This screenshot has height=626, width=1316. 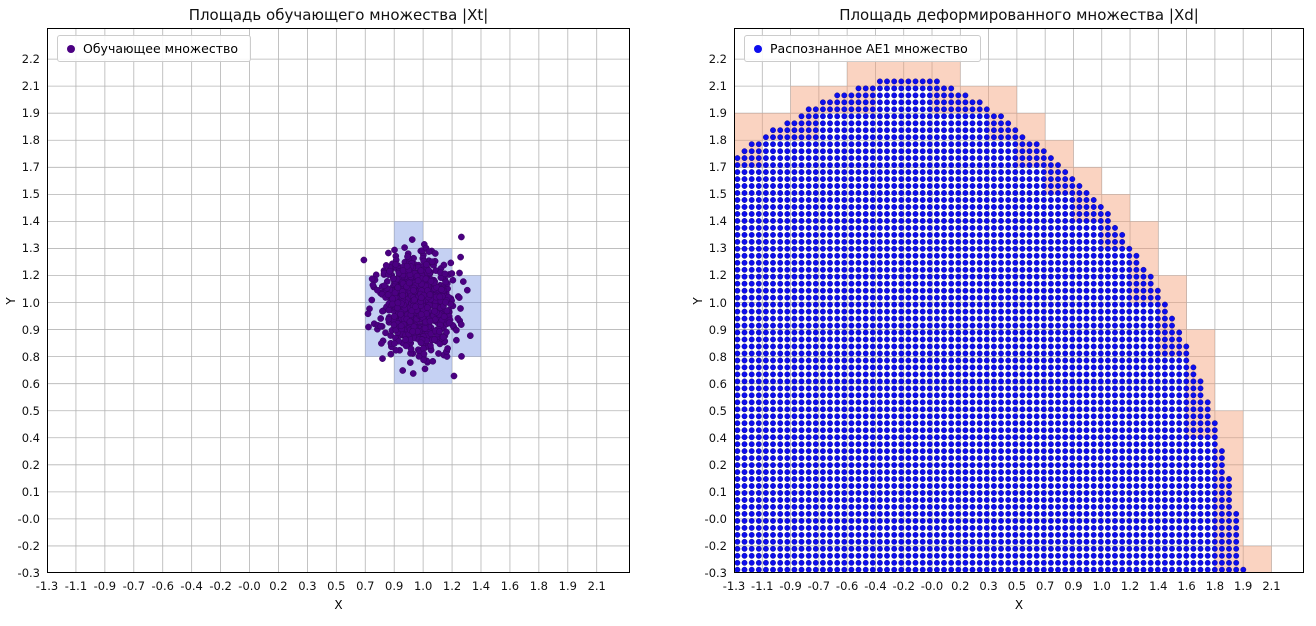 What do you see at coordinates (161, 48) in the screenshot?
I see `legend-label: Обучающее множество` at bounding box center [161, 48].